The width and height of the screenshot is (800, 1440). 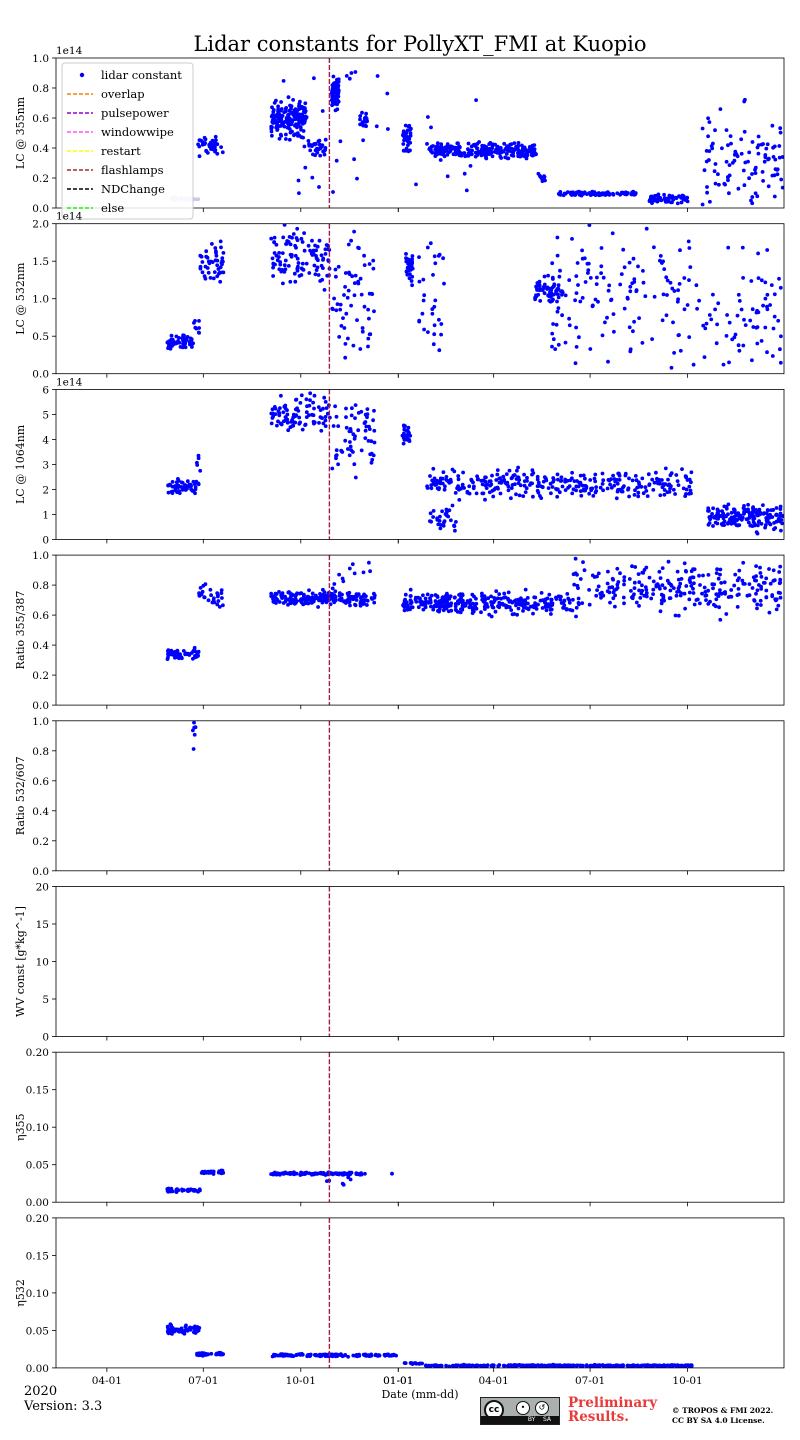 I want to click on data-points, so click(x=475, y=463).